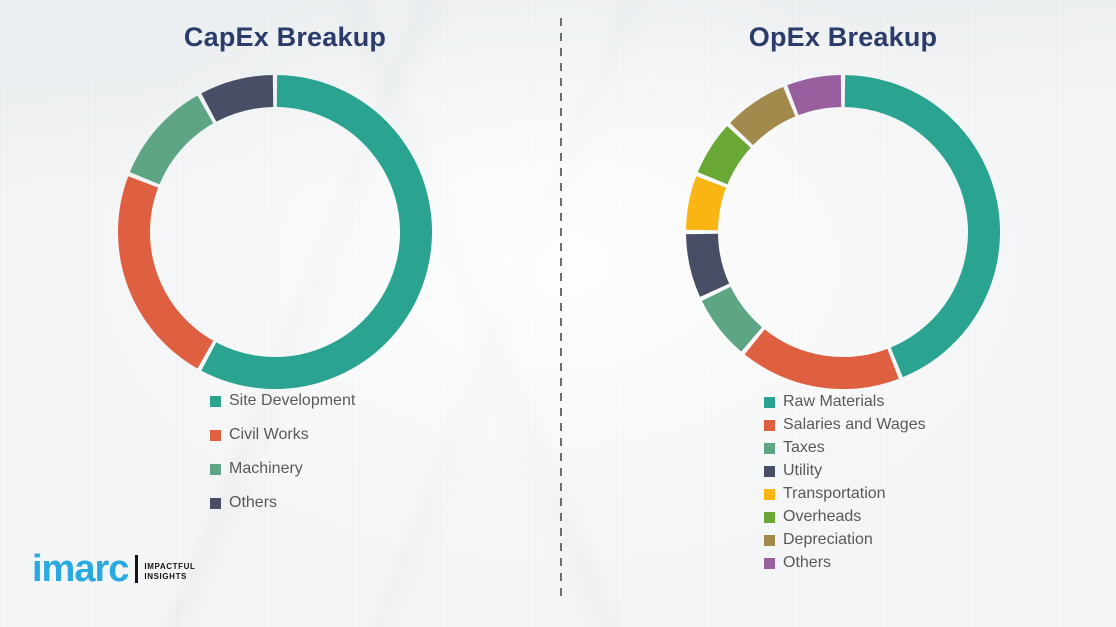  I want to click on logo-tagline-line2: INSIGHTS, so click(165, 577).